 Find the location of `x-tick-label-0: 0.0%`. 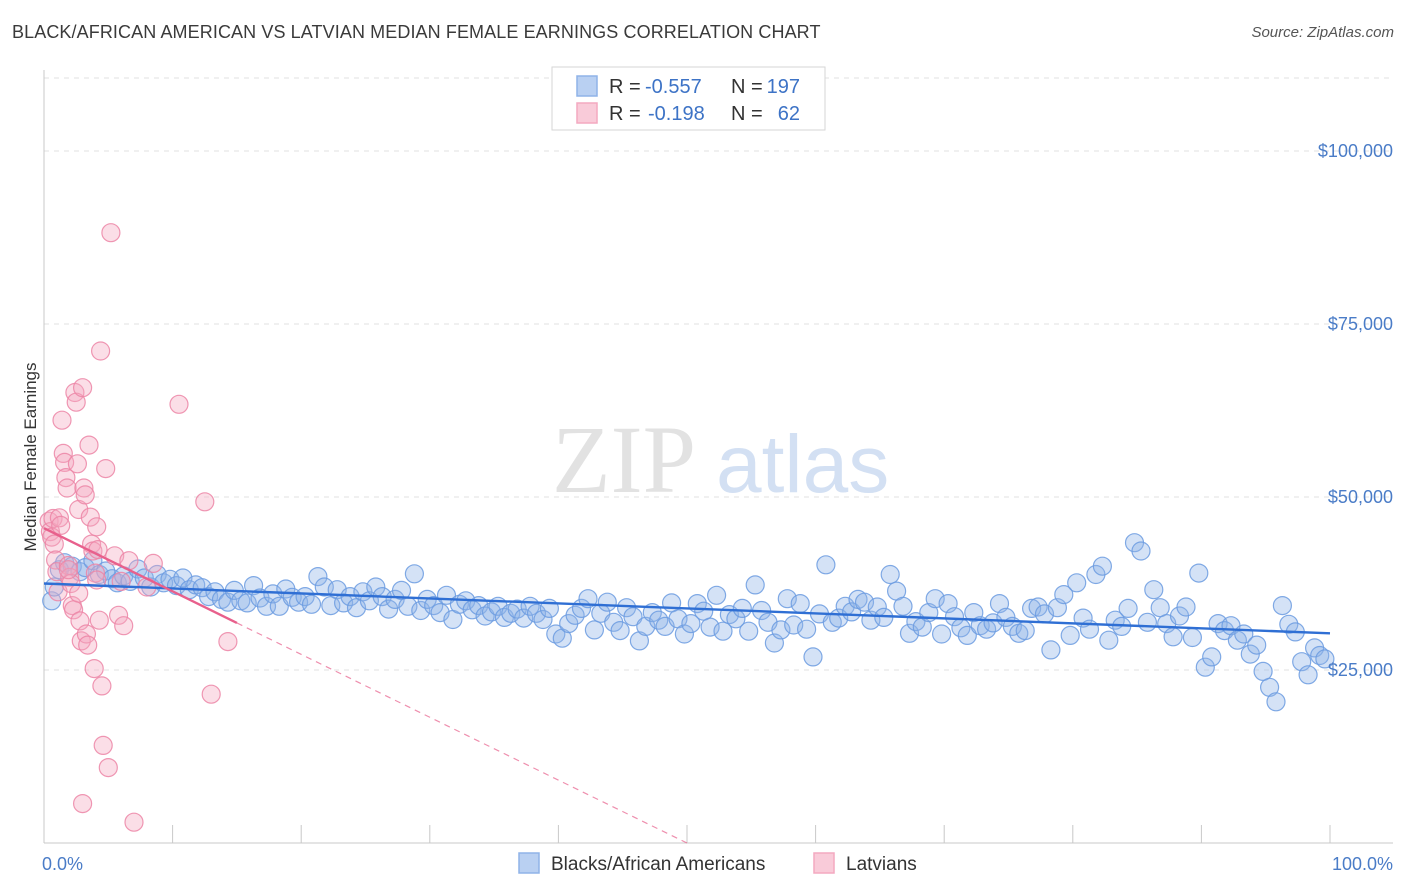

x-tick-label-0: 0.0% is located at coordinates (62, 864).